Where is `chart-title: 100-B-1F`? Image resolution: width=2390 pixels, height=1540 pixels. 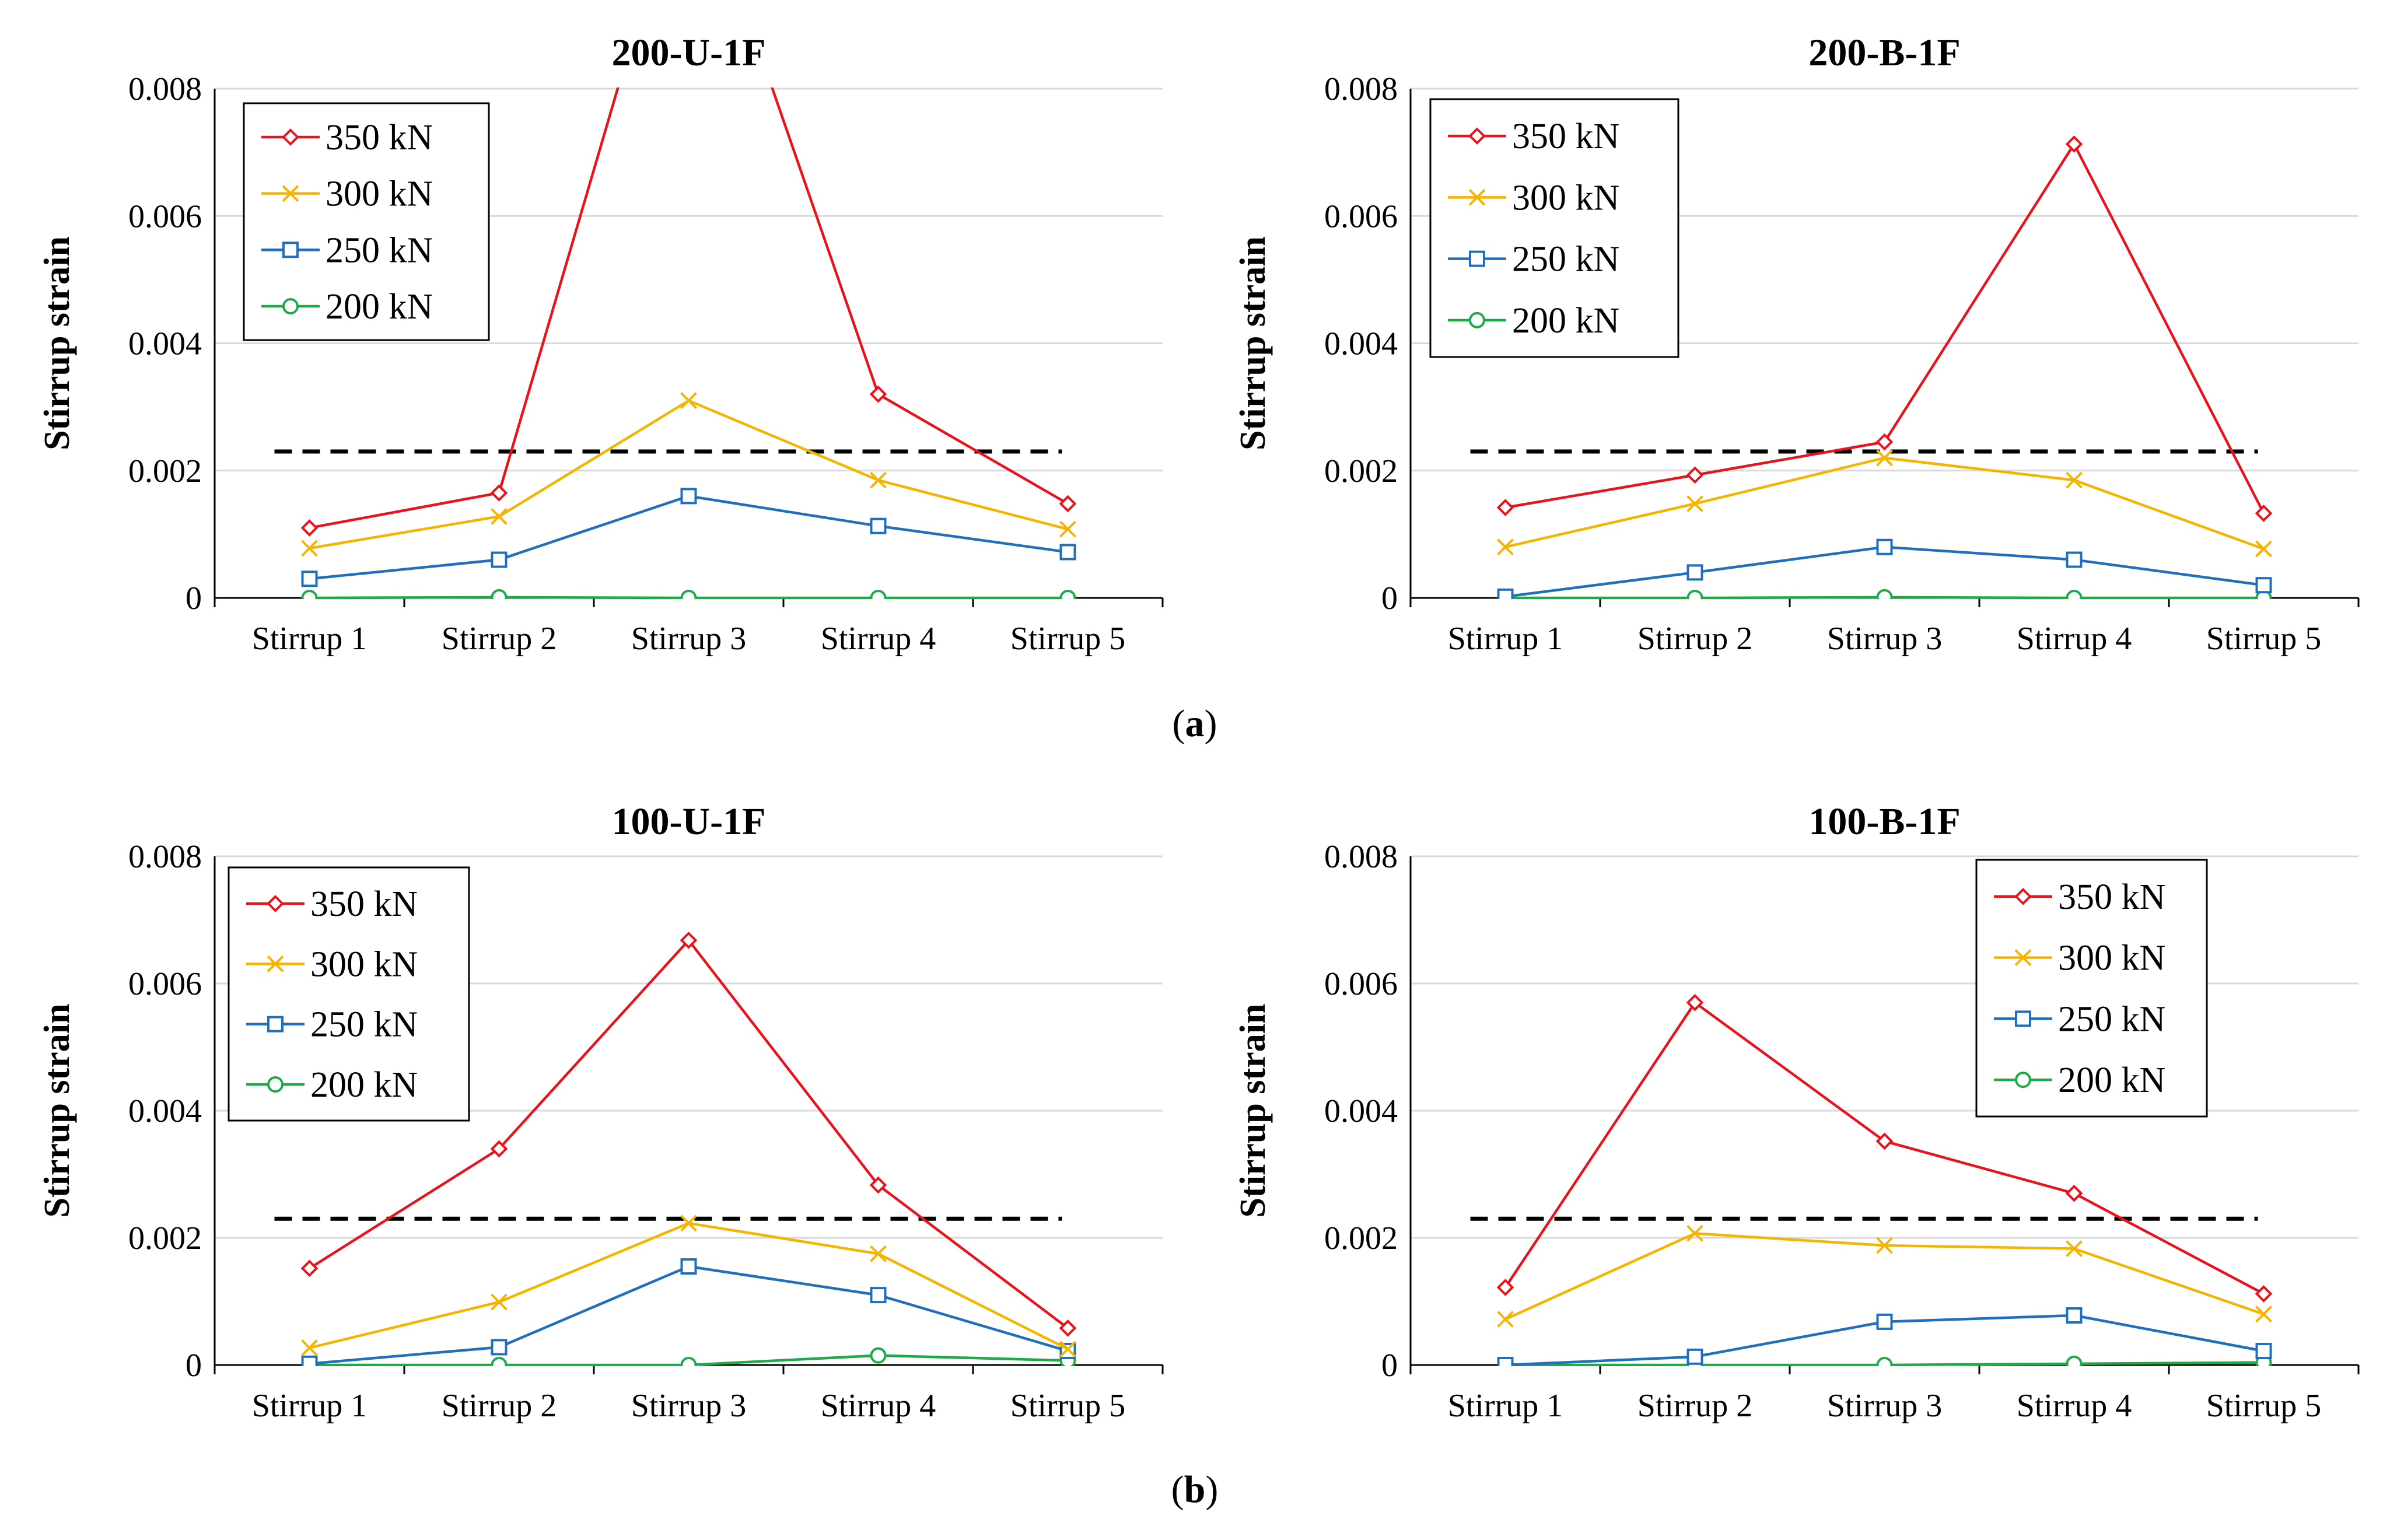 chart-title: 100-B-1F is located at coordinates (1884, 821).